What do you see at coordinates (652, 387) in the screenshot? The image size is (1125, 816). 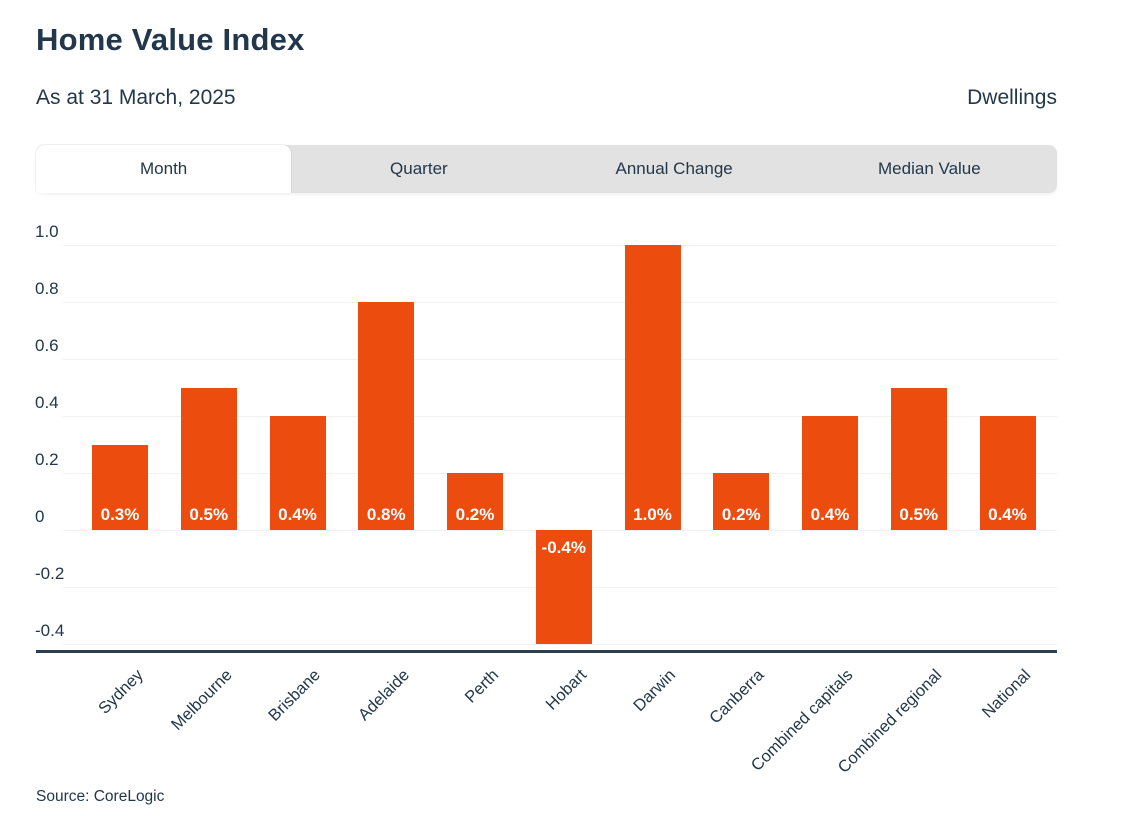 I see `bar-darwin: 1.0%` at bounding box center [652, 387].